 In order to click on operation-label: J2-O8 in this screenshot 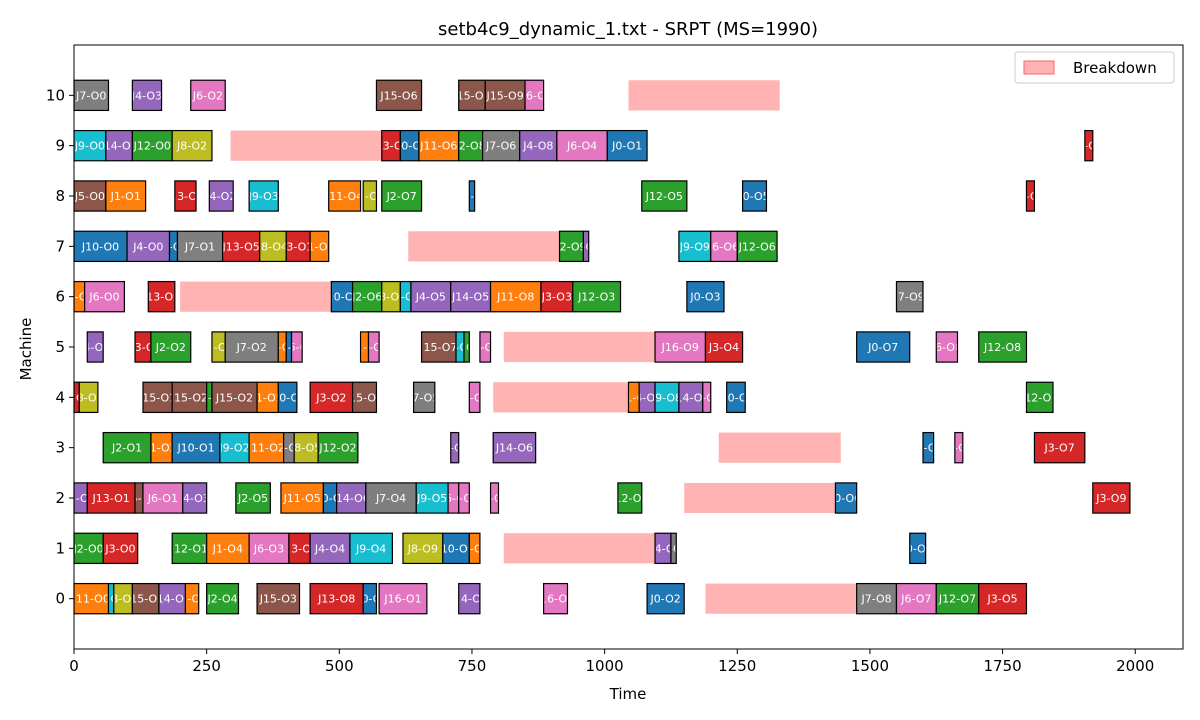, I will do `click(470, 146)`.